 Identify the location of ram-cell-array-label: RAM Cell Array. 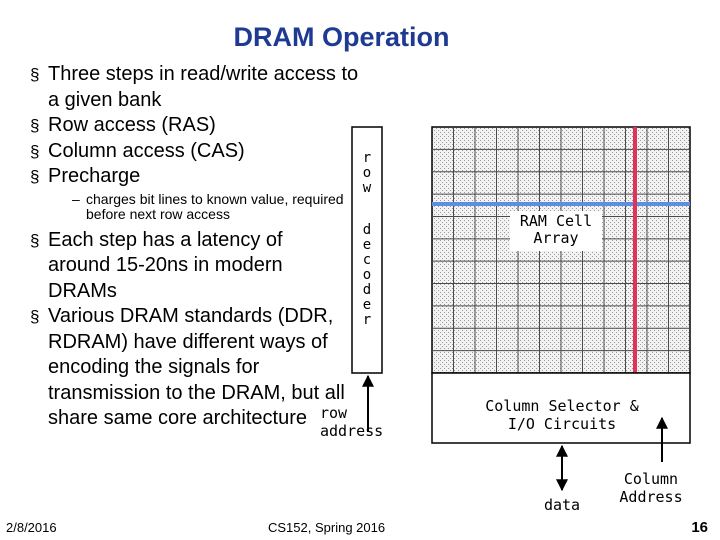
(556, 229).